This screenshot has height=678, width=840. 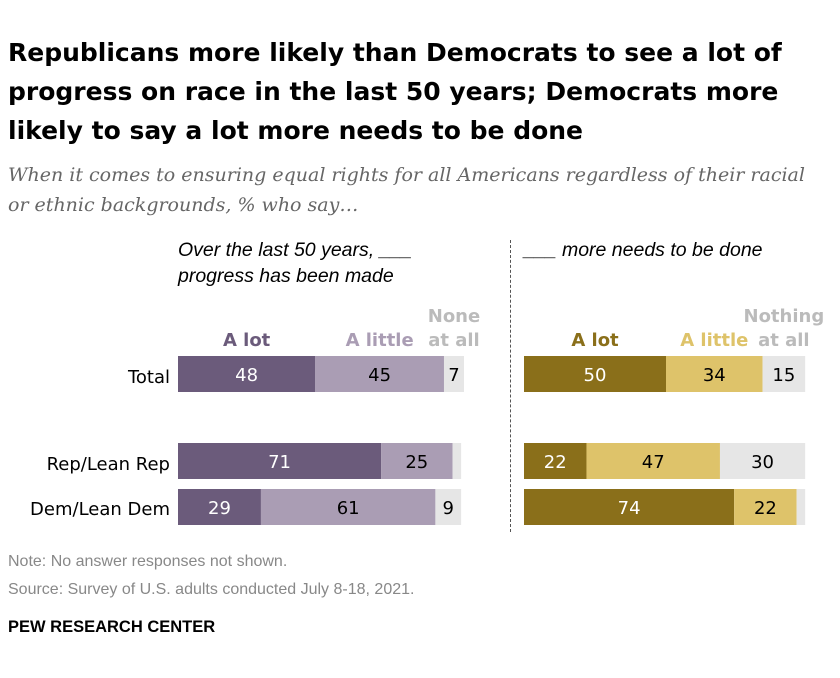 I want to click on right-category-2-line-0: Nothing, so click(x=784, y=316).